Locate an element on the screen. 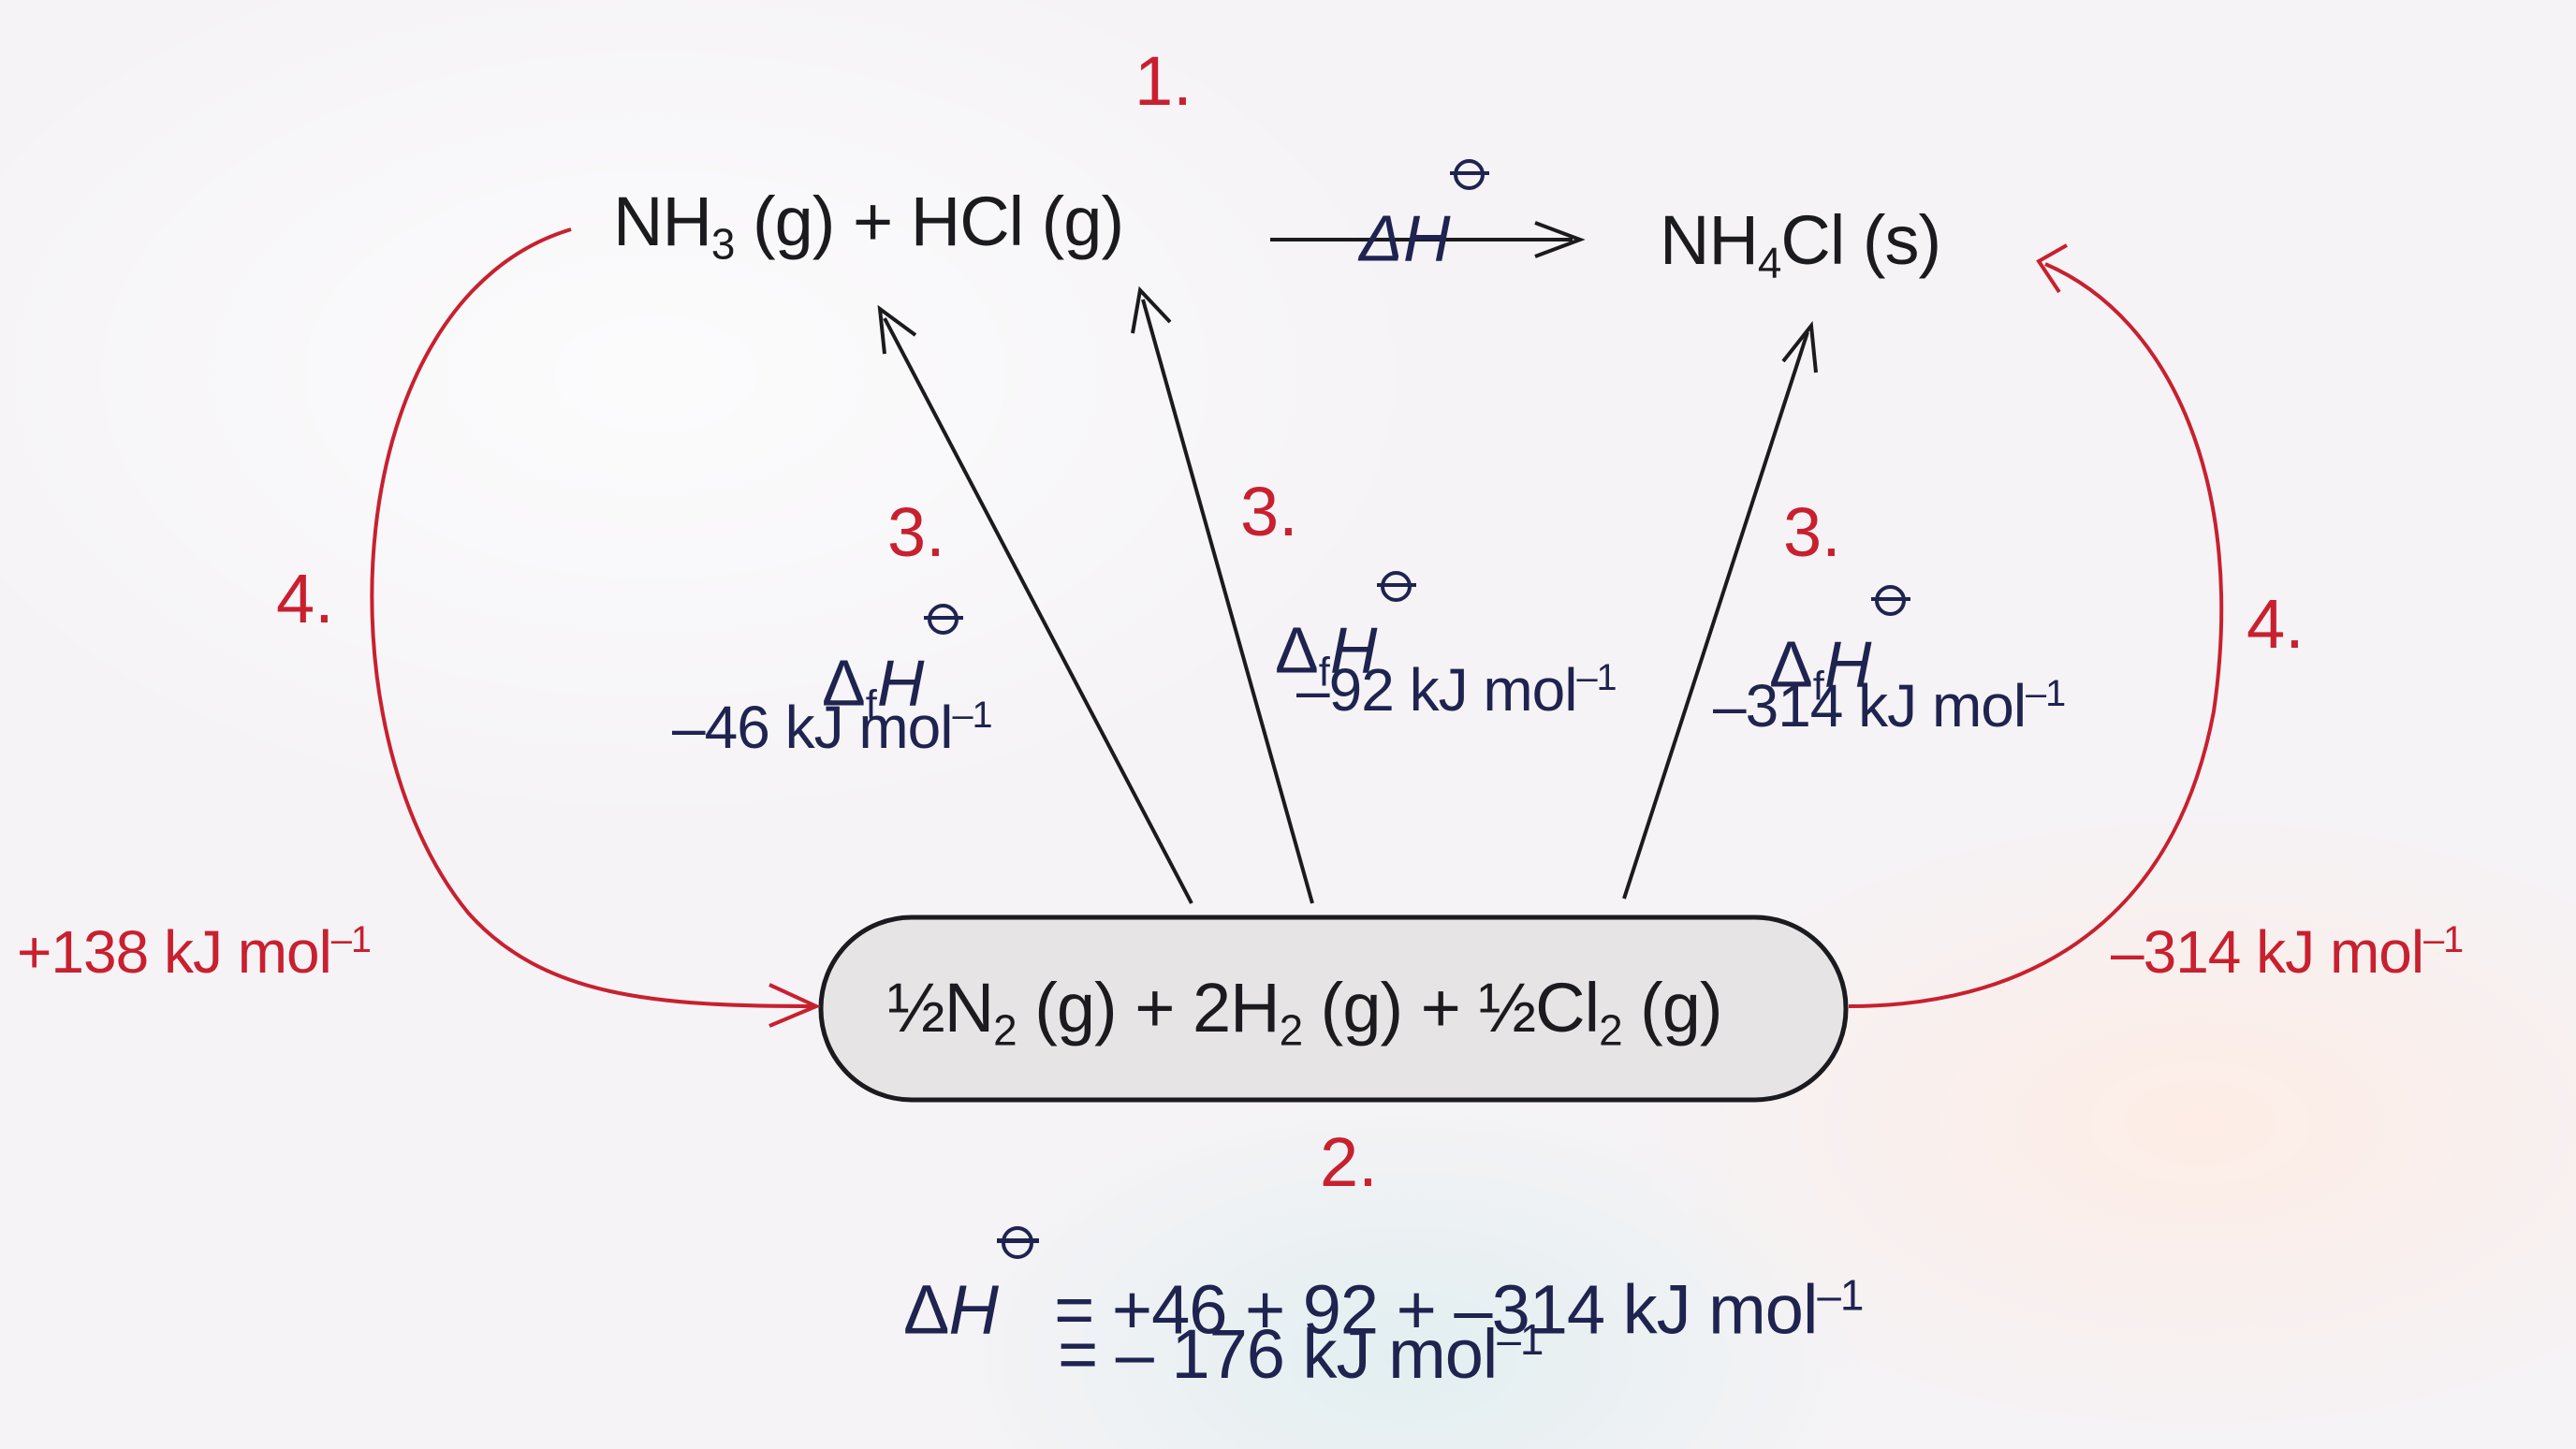 The height and width of the screenshot is (1449, 2576). step-4-label-right: 4. is located at coordinates (2276, 624).